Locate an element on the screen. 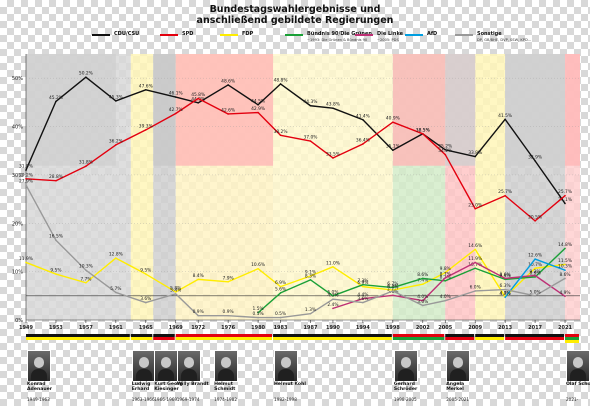 The width and height of the screenshot is (590, 406). data-label: 31.8% is located at coordinates (86, 163).